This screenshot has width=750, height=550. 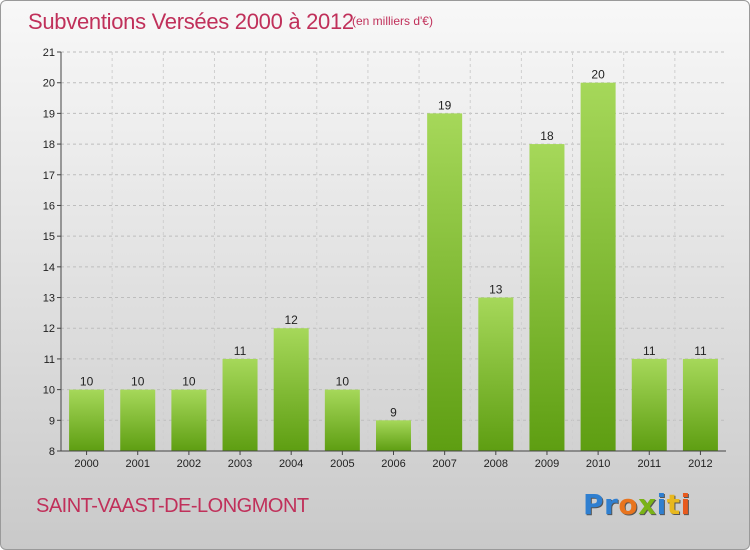 I want to click on y-tick-label: 19, so click(x=49, y=114).